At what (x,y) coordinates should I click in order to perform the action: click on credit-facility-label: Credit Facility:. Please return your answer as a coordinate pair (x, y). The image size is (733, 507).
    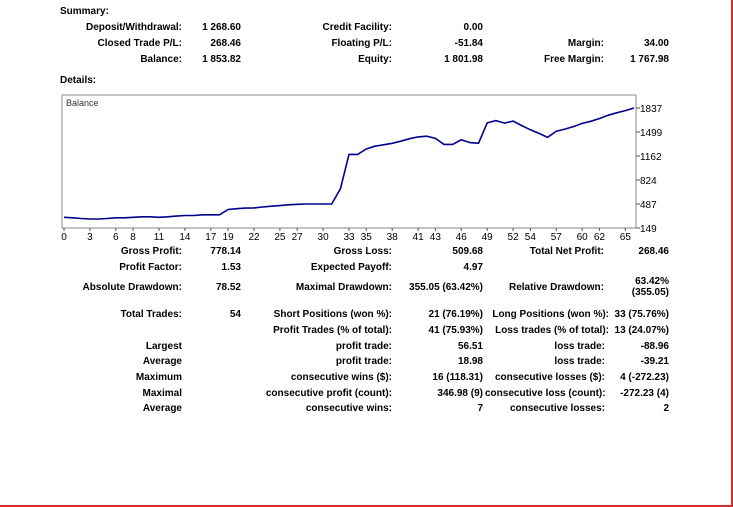
    Looking at the image, I should click on (357, 27).